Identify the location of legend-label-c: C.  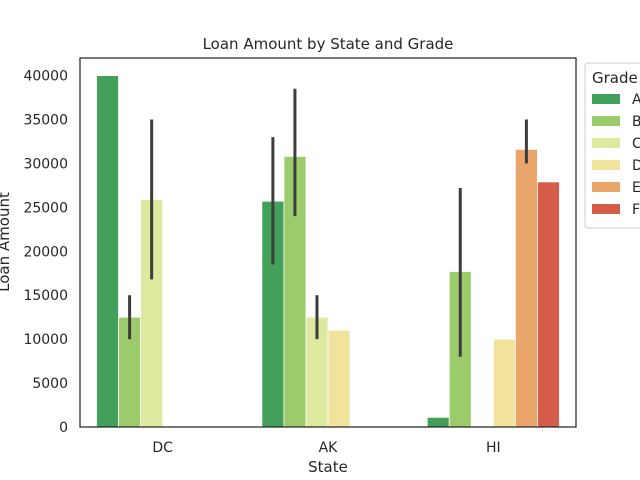
(636, 144).